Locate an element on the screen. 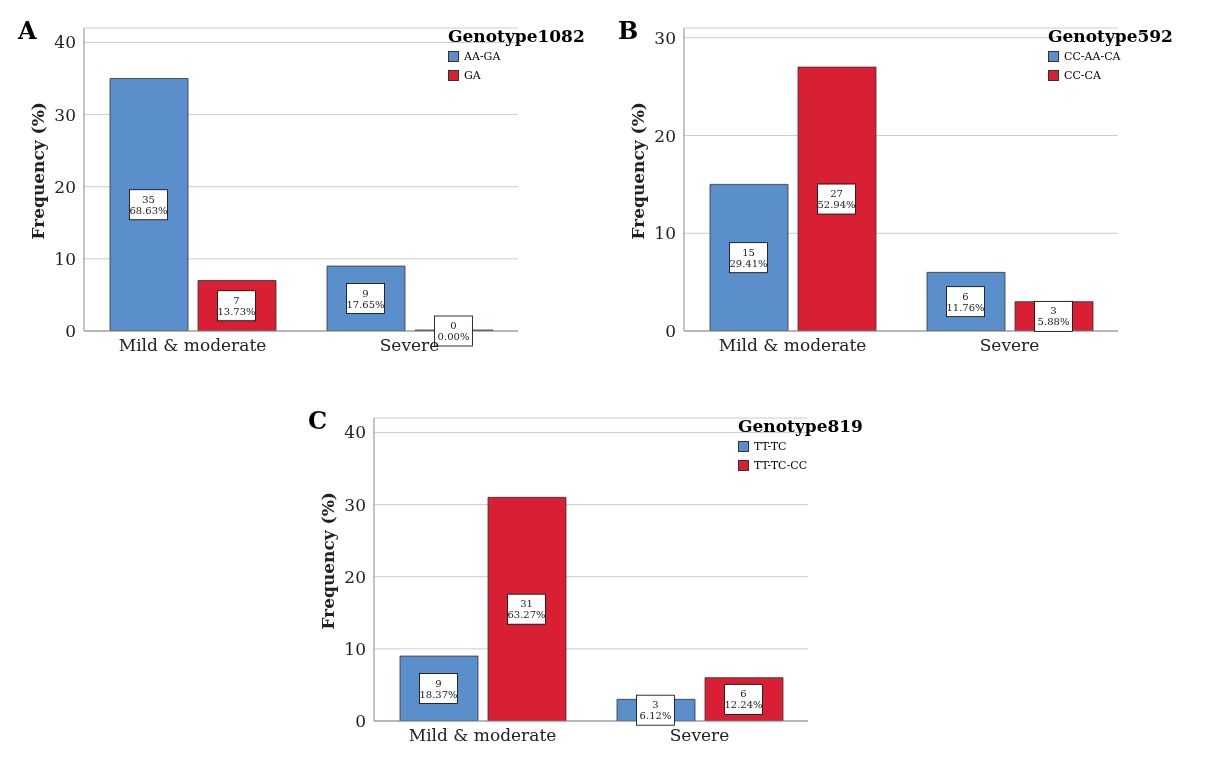 The width and height of the screenshot is (1210, 762). legend-title: Genotype592 is located at coordinates (1110, 36).